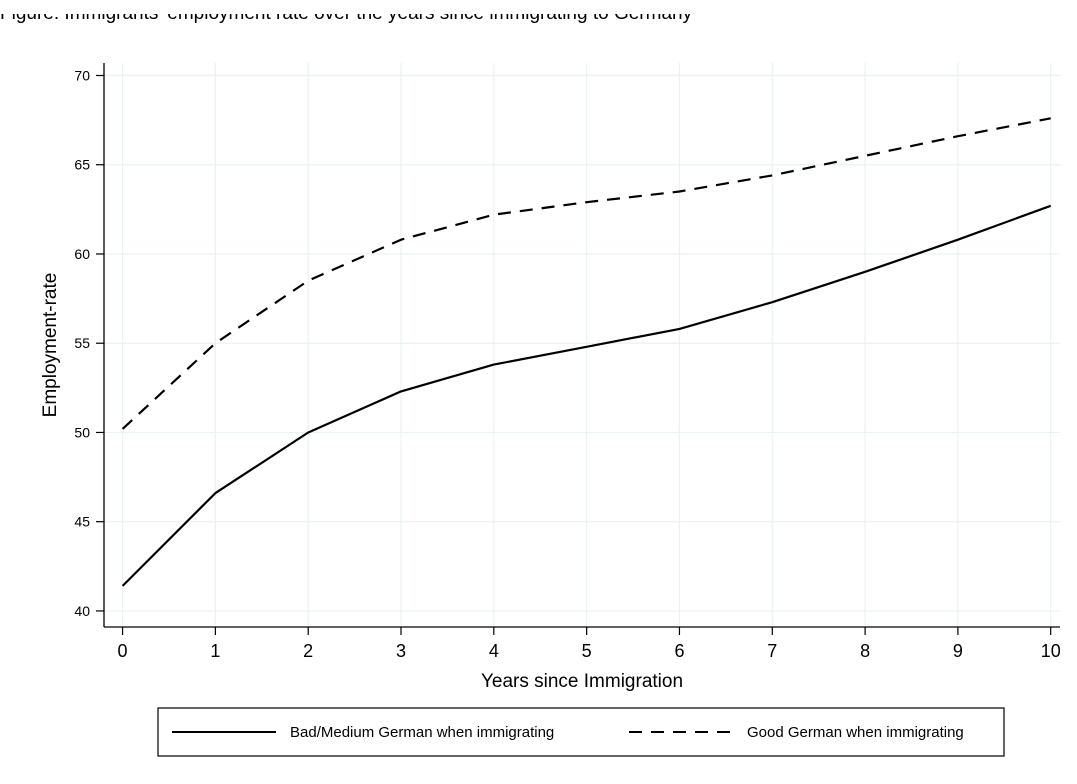 The width and height of the screenshot is (1077, 784). I want to click on x-axis-title: Years since Immigration, so click(582, 681).